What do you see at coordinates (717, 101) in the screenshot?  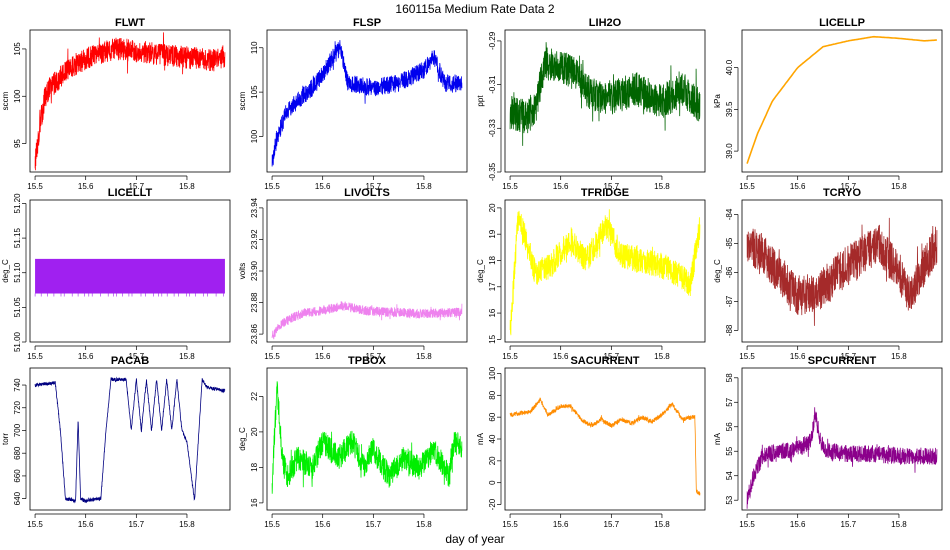 I see `y-axis-label: kPa` at bounding box center [717, 101].